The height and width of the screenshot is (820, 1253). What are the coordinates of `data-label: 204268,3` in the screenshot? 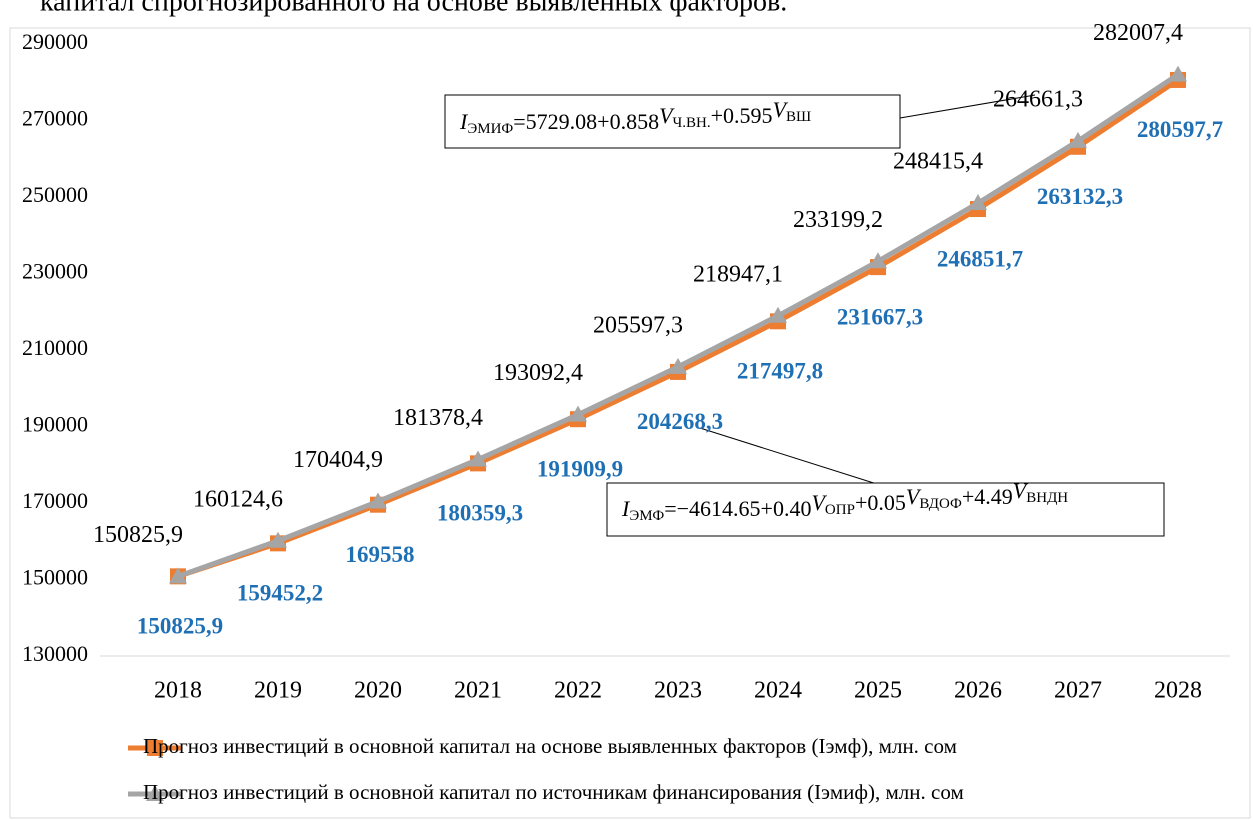 It's located at (680, 421).